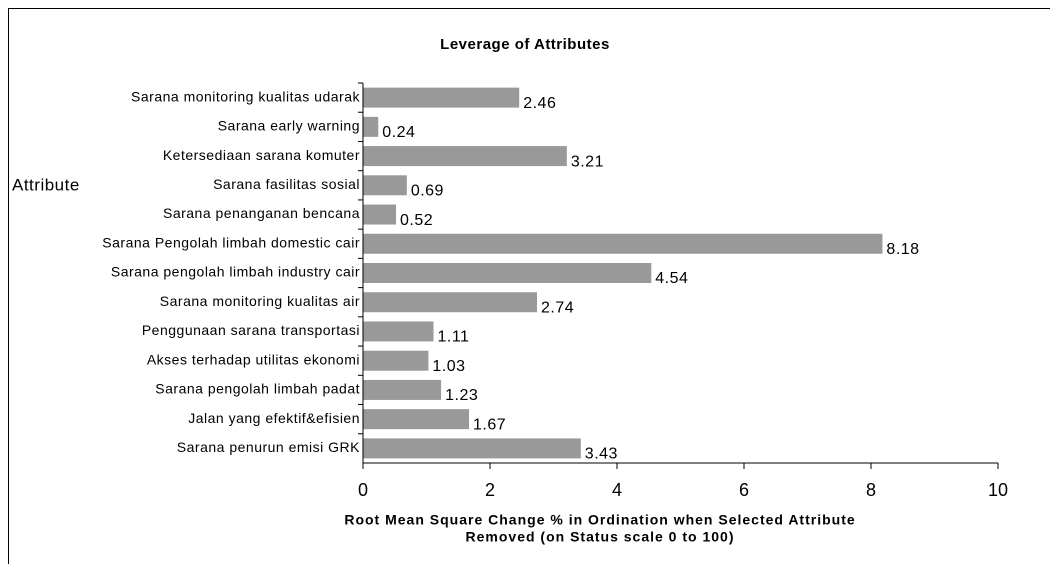  What do you see at coordinates (261, 155) in the screenshot?
I see `y-tick-label: Ketersediaan sarana komuter` at bounding box center [261, 155].